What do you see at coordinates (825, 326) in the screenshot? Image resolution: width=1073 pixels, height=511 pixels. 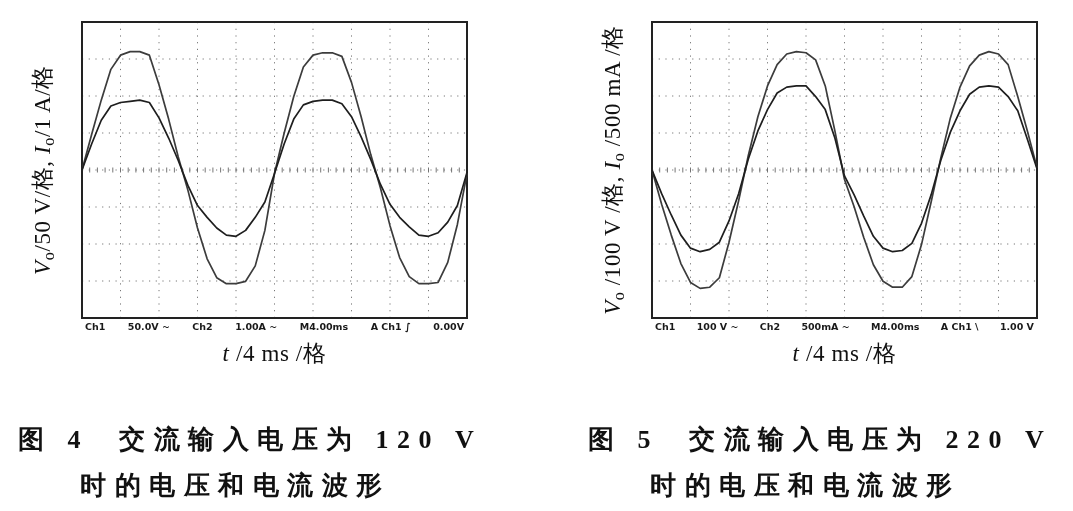 I see `annotation-label: 500mA ~` at bounding box center [825, 326].